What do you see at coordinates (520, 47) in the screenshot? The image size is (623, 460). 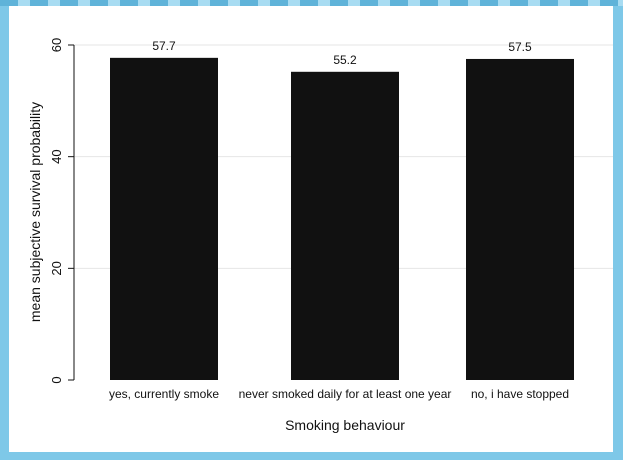 I see `data-label: 57.5` at bounding box center [520, 47].